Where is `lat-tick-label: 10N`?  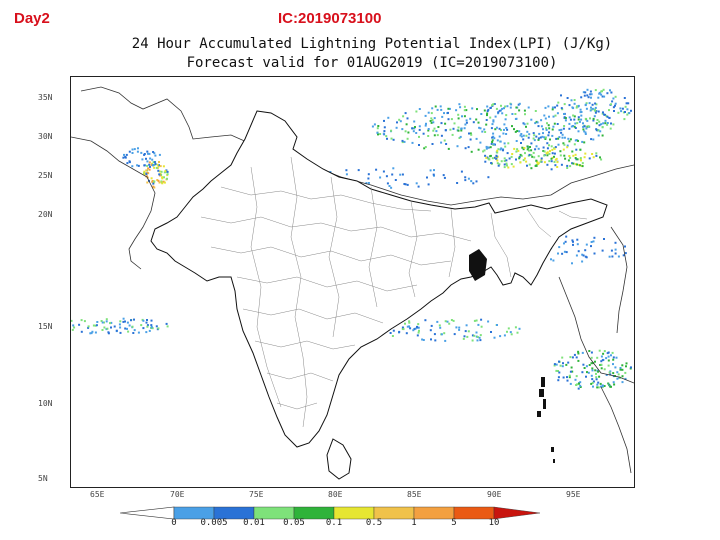 lat-tick-label: 10N is located at coordinates (45, 403).